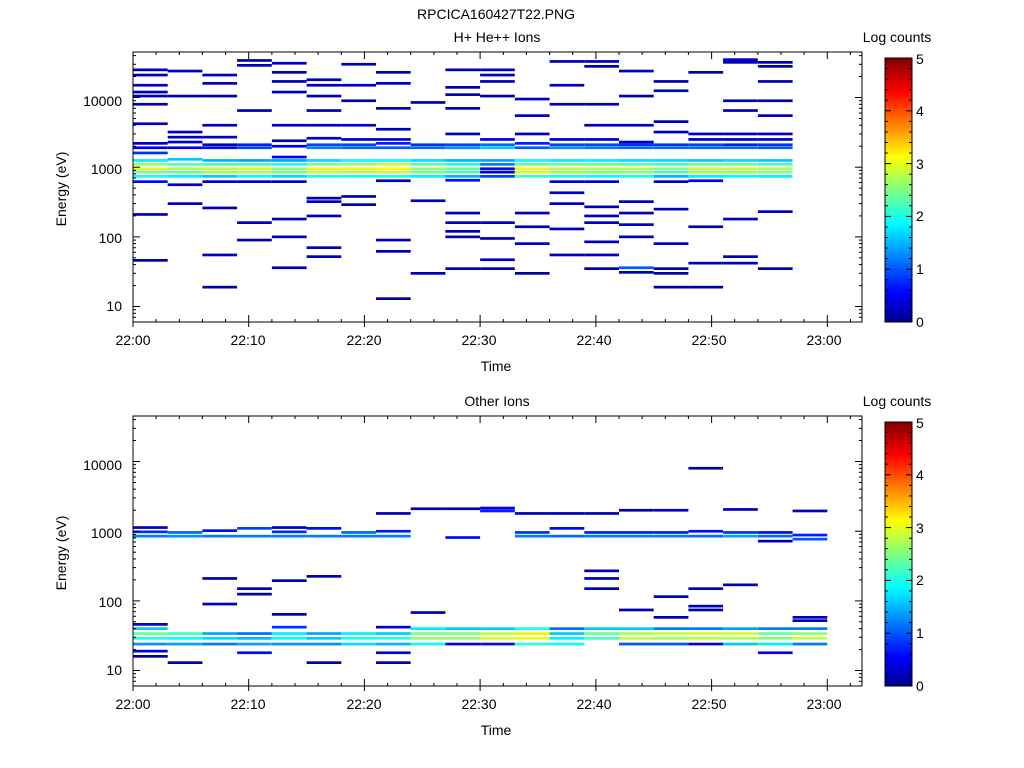 This screenshot has width=1024, height=768. What do you see at coordinates (897, 37) in the screenshot?
I see `colorbar-label: Log counts` at bounding box center [897, 37].